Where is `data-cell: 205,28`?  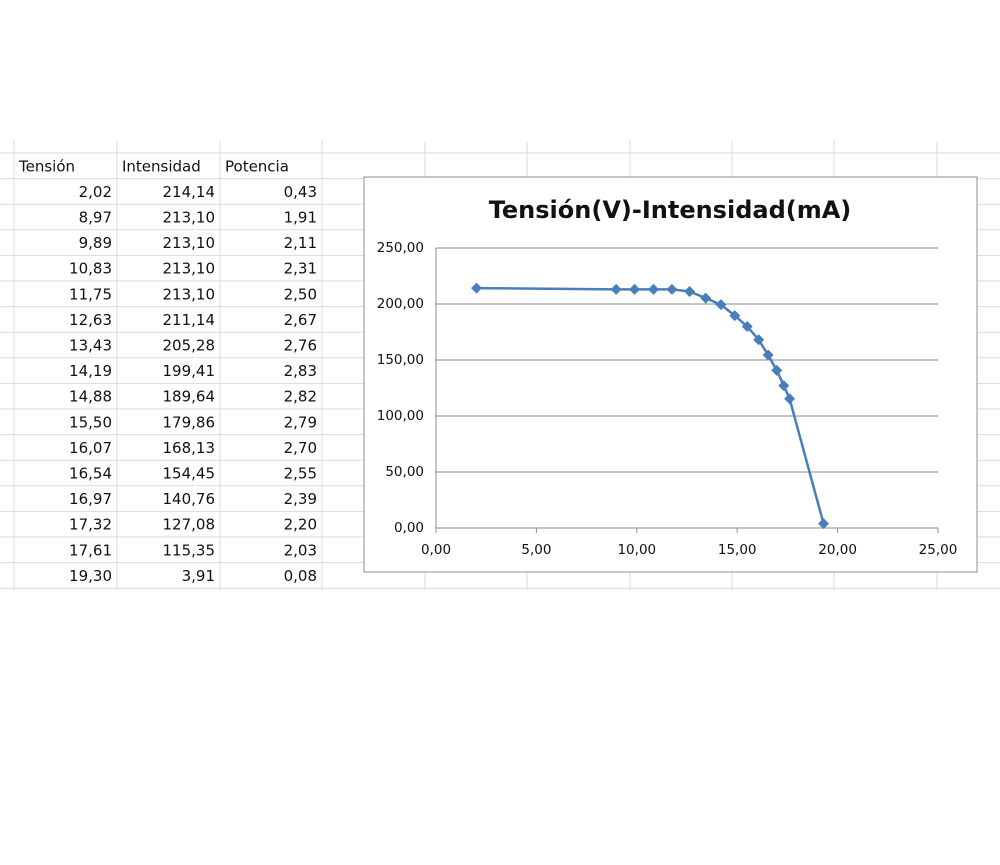
data-cell: 205,28 is located at coordinates (189, 346).